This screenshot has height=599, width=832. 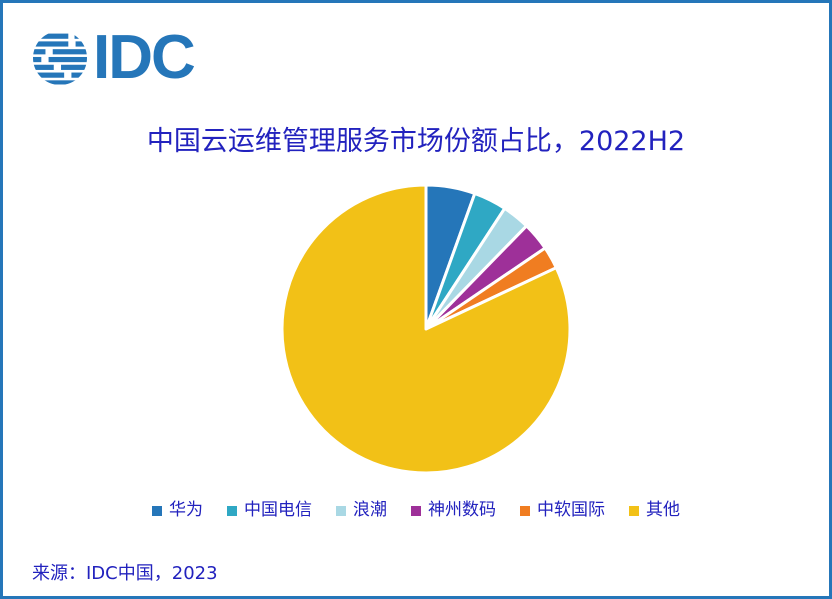 I want to click on legend-item-1: 中国电信, so click(x=269, y=510).